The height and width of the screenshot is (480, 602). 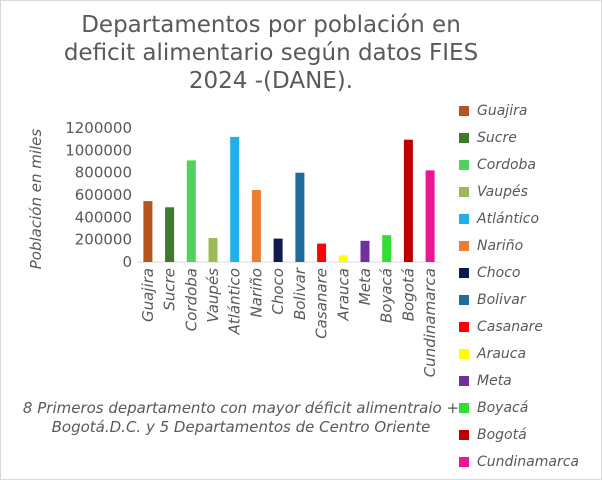 I want to click on x-tick-label: Cundinamarca, so click(x=430, y=322).